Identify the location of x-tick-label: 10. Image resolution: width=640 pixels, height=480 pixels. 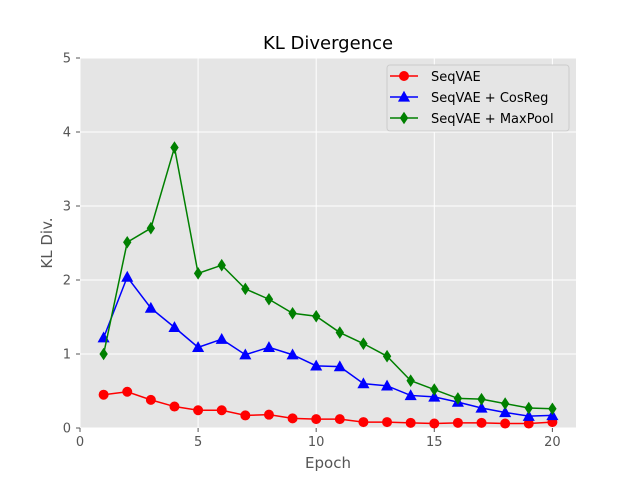
(316, 442).